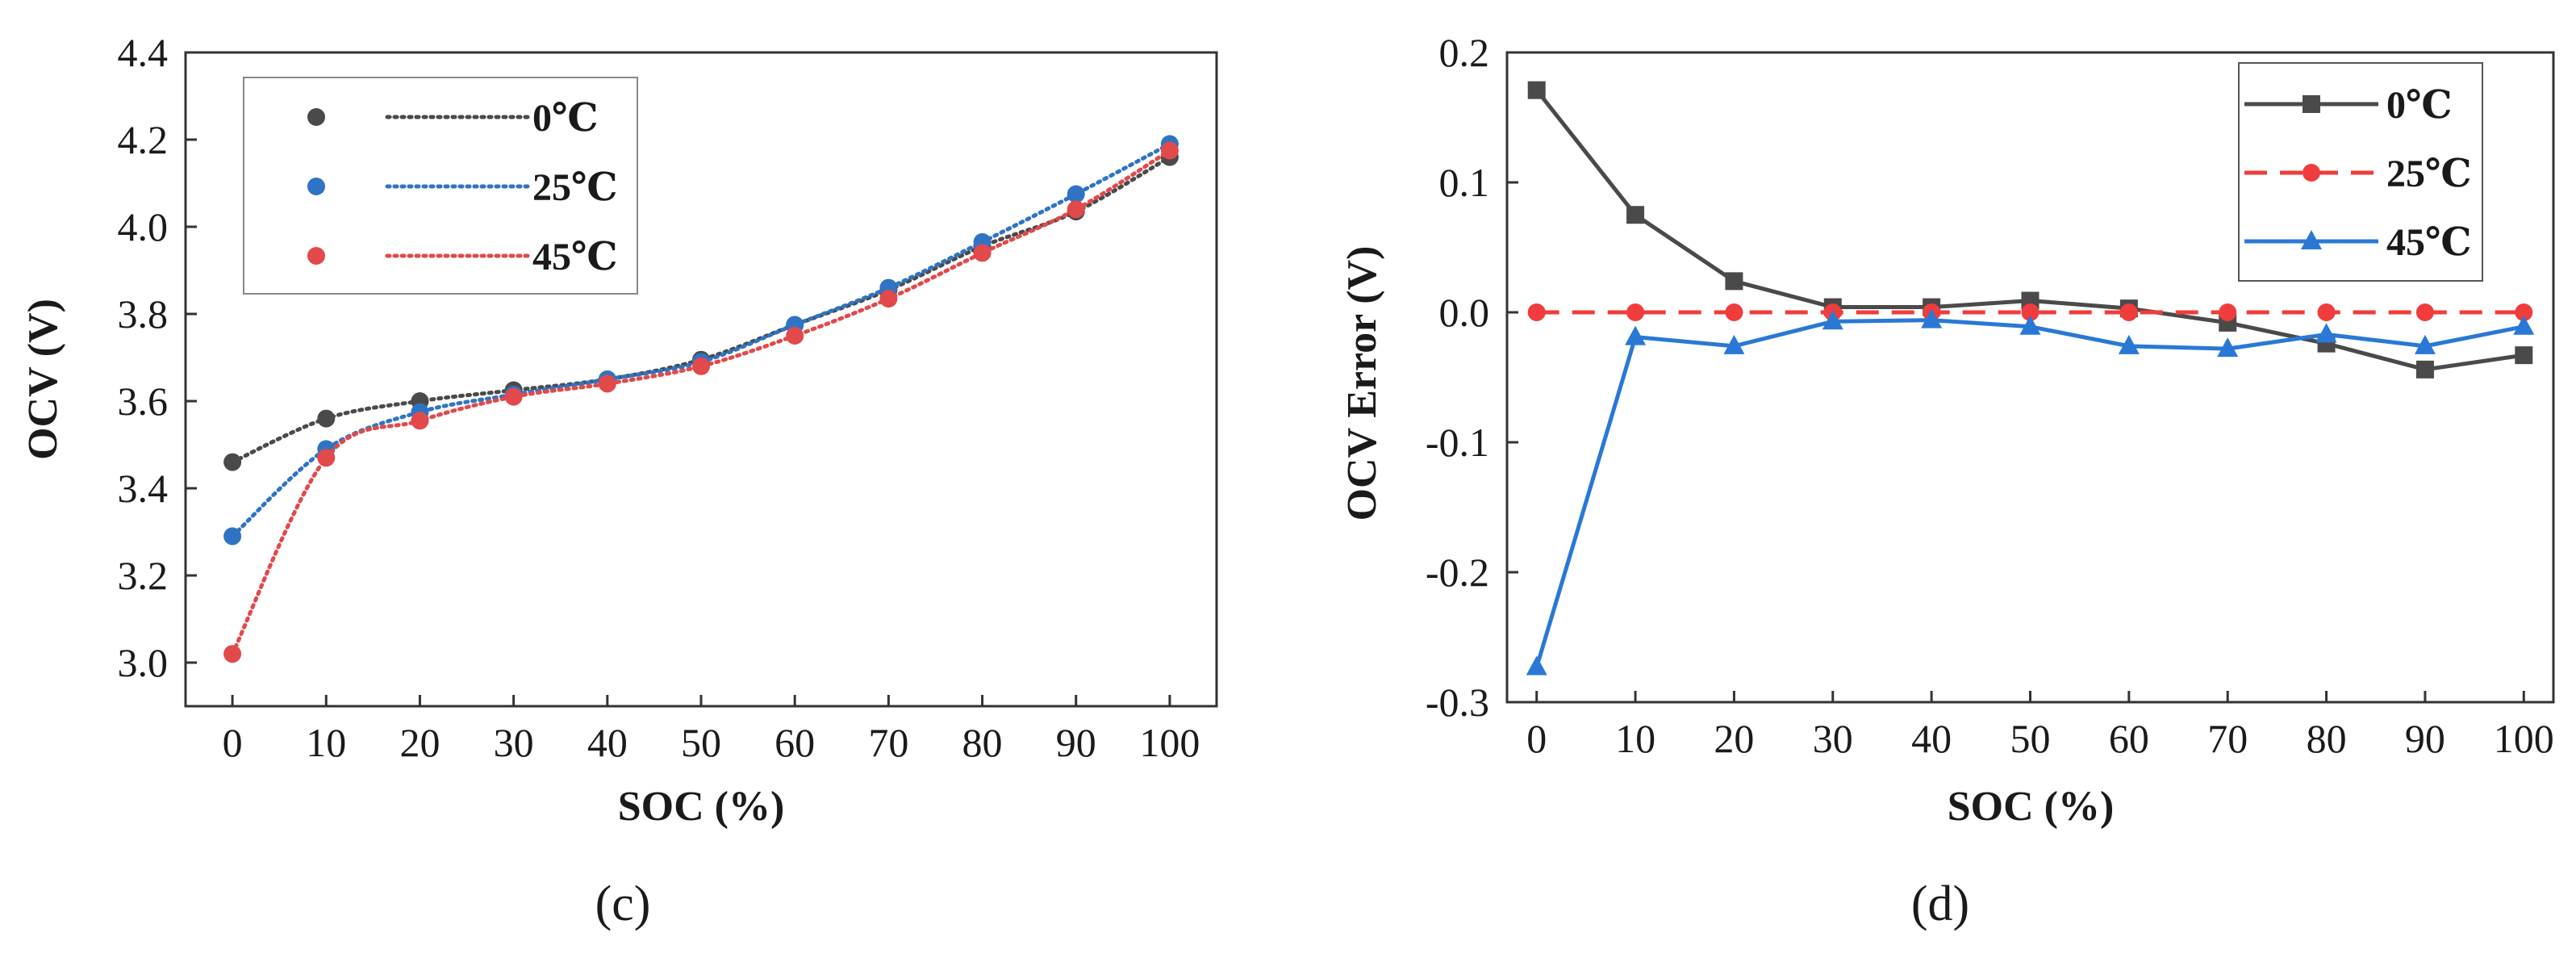 The image size is (2576, 958). What do you see at coordinates (2429, 243) in the screenshot?
I see `panel-d-legend-label: 45℃` at bounding box center [2429, 243].